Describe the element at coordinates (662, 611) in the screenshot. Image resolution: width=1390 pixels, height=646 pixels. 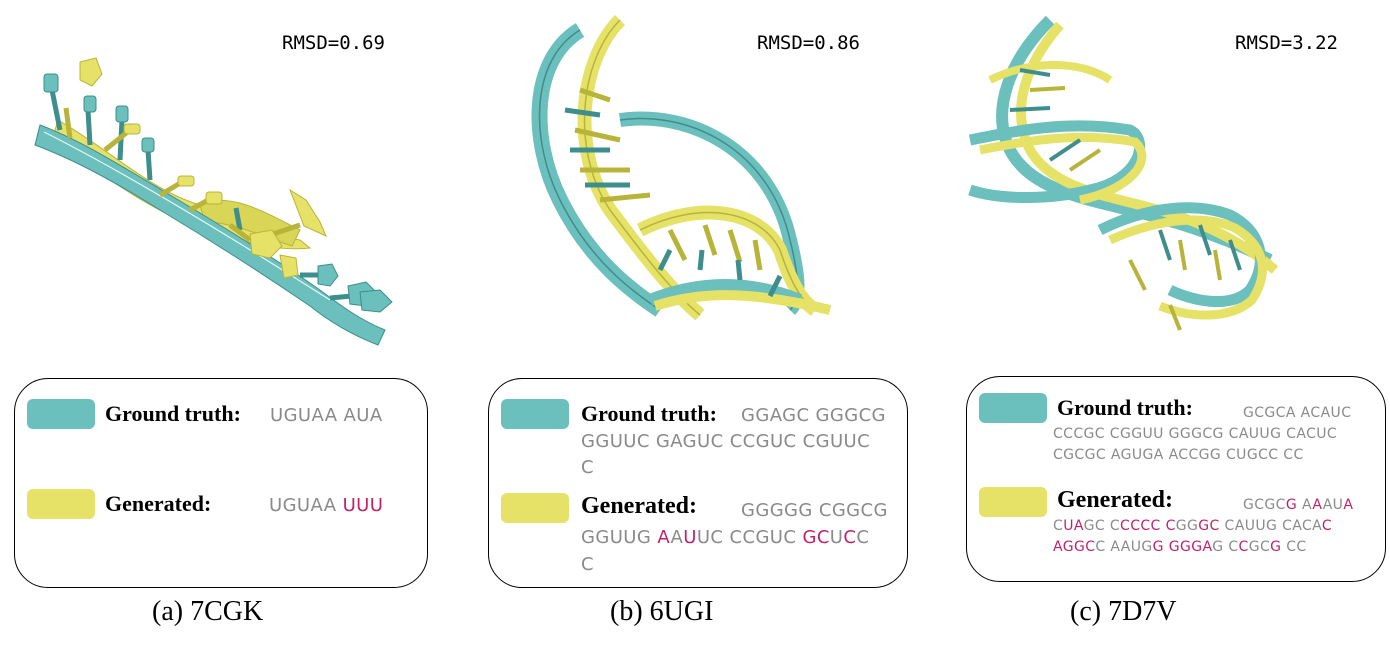
I see `panel-caption: (b) 6UGI` at that location.